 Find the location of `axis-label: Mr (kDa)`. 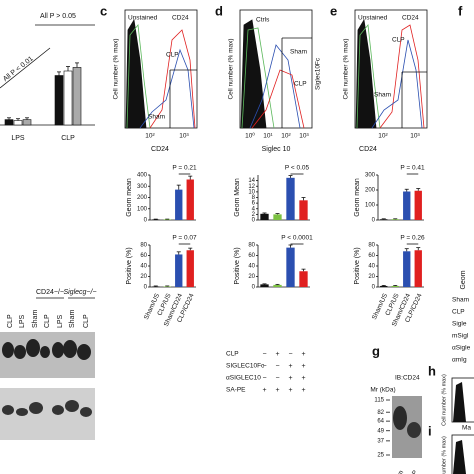

axis-label: Mr (kDa) is located at coordinates (382, 390).